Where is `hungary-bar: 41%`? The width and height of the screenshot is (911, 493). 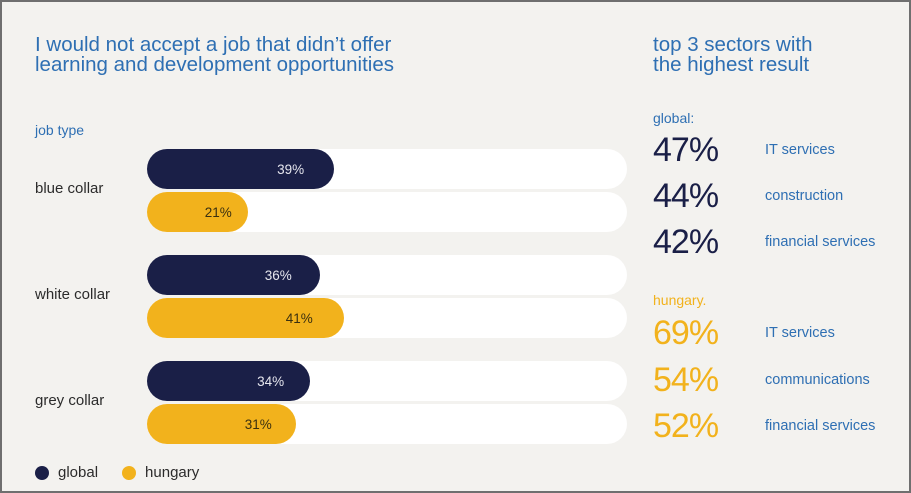 hungary-bar: 41% is located at coordinates (245, 318).